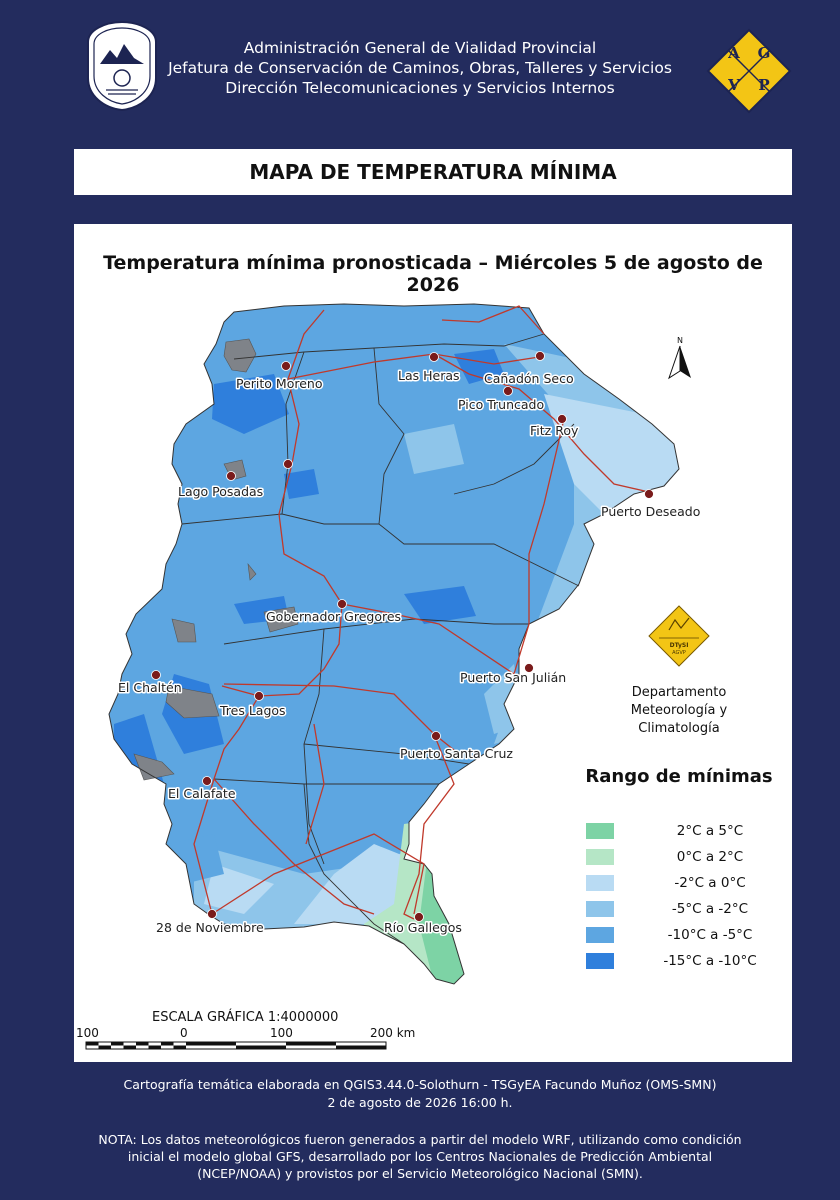 The image size is (840, 1200). What do you see at coordinates (501, 404) in the screenshot?
I see `label-pico-truncado: Pico Truncado` at bounding box center [501, 404].